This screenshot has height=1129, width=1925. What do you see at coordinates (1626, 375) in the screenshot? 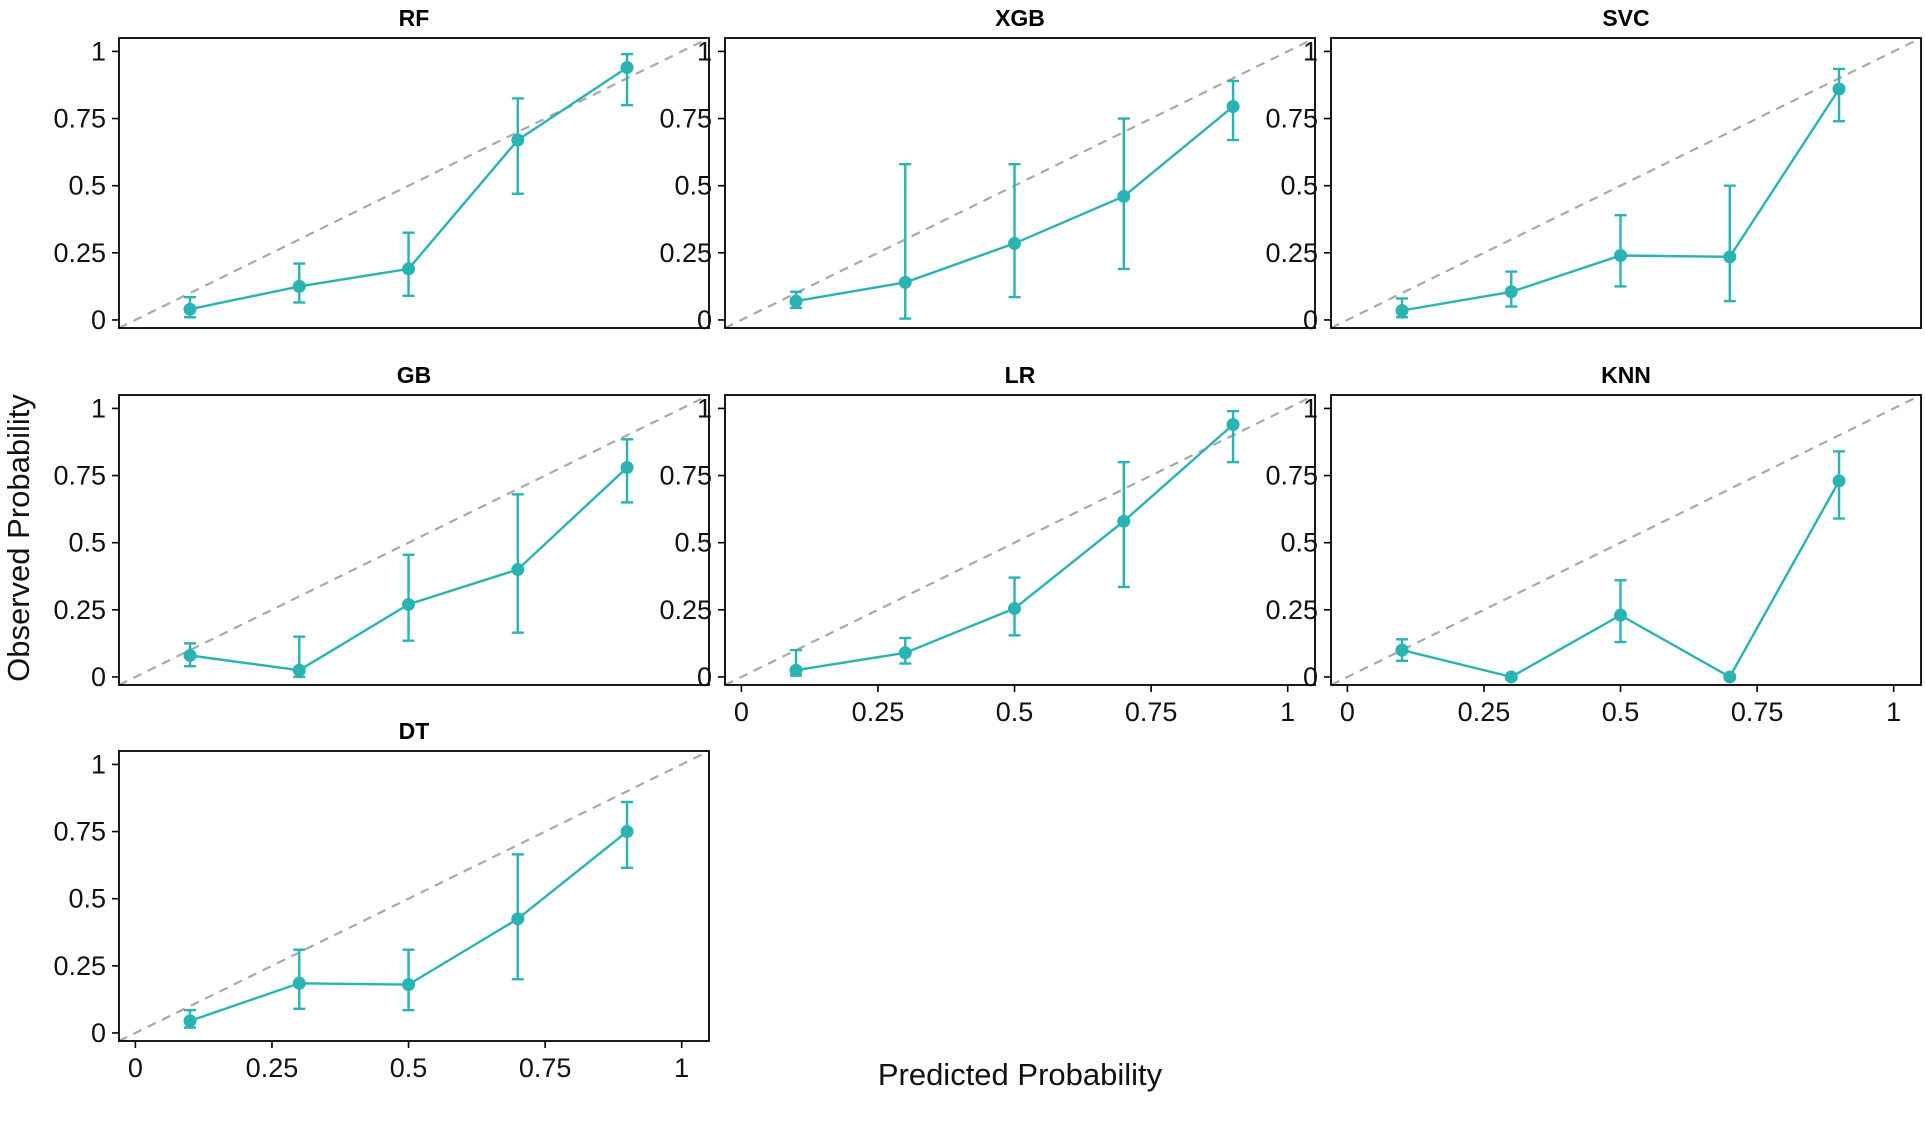
I see `panel-title-knn: KNN` at bounding box center [1626, 375].